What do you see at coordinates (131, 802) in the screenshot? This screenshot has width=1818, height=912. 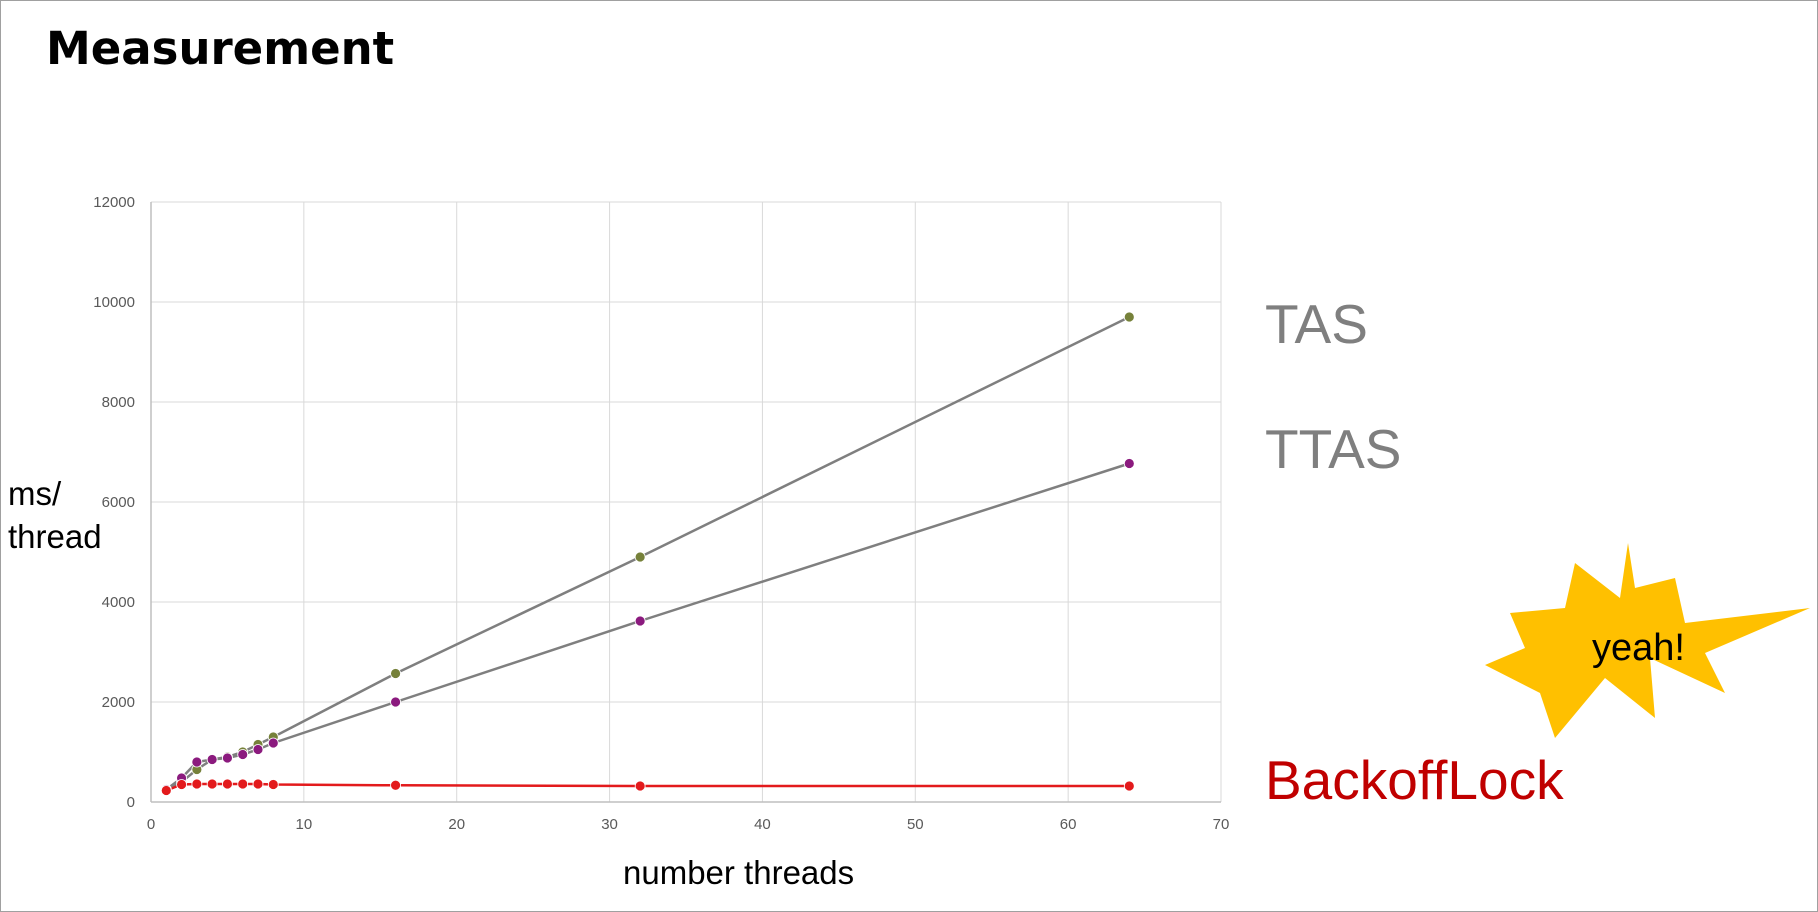 I see `y-tick-label: 0` at bounding box center [131, 802].